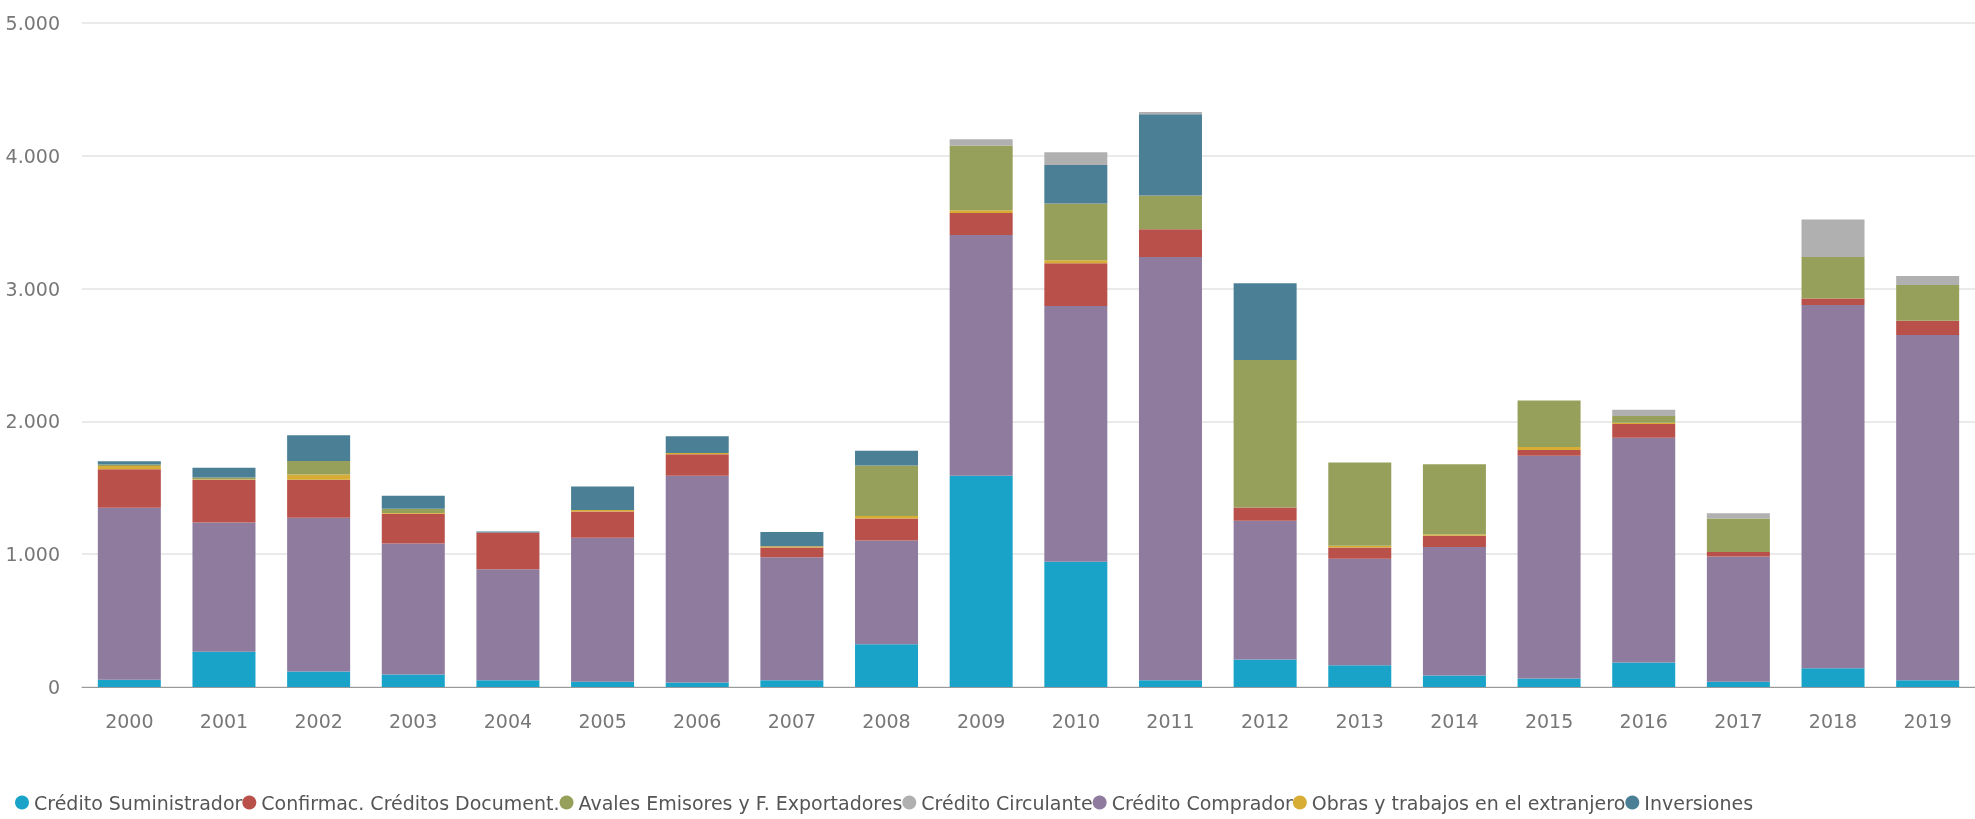 The width and height of the screenshot is (1975, 819). Describe the element at coordinates (1833, 720) in the screenshot. I see `x-tick-label: 2018` at that location.